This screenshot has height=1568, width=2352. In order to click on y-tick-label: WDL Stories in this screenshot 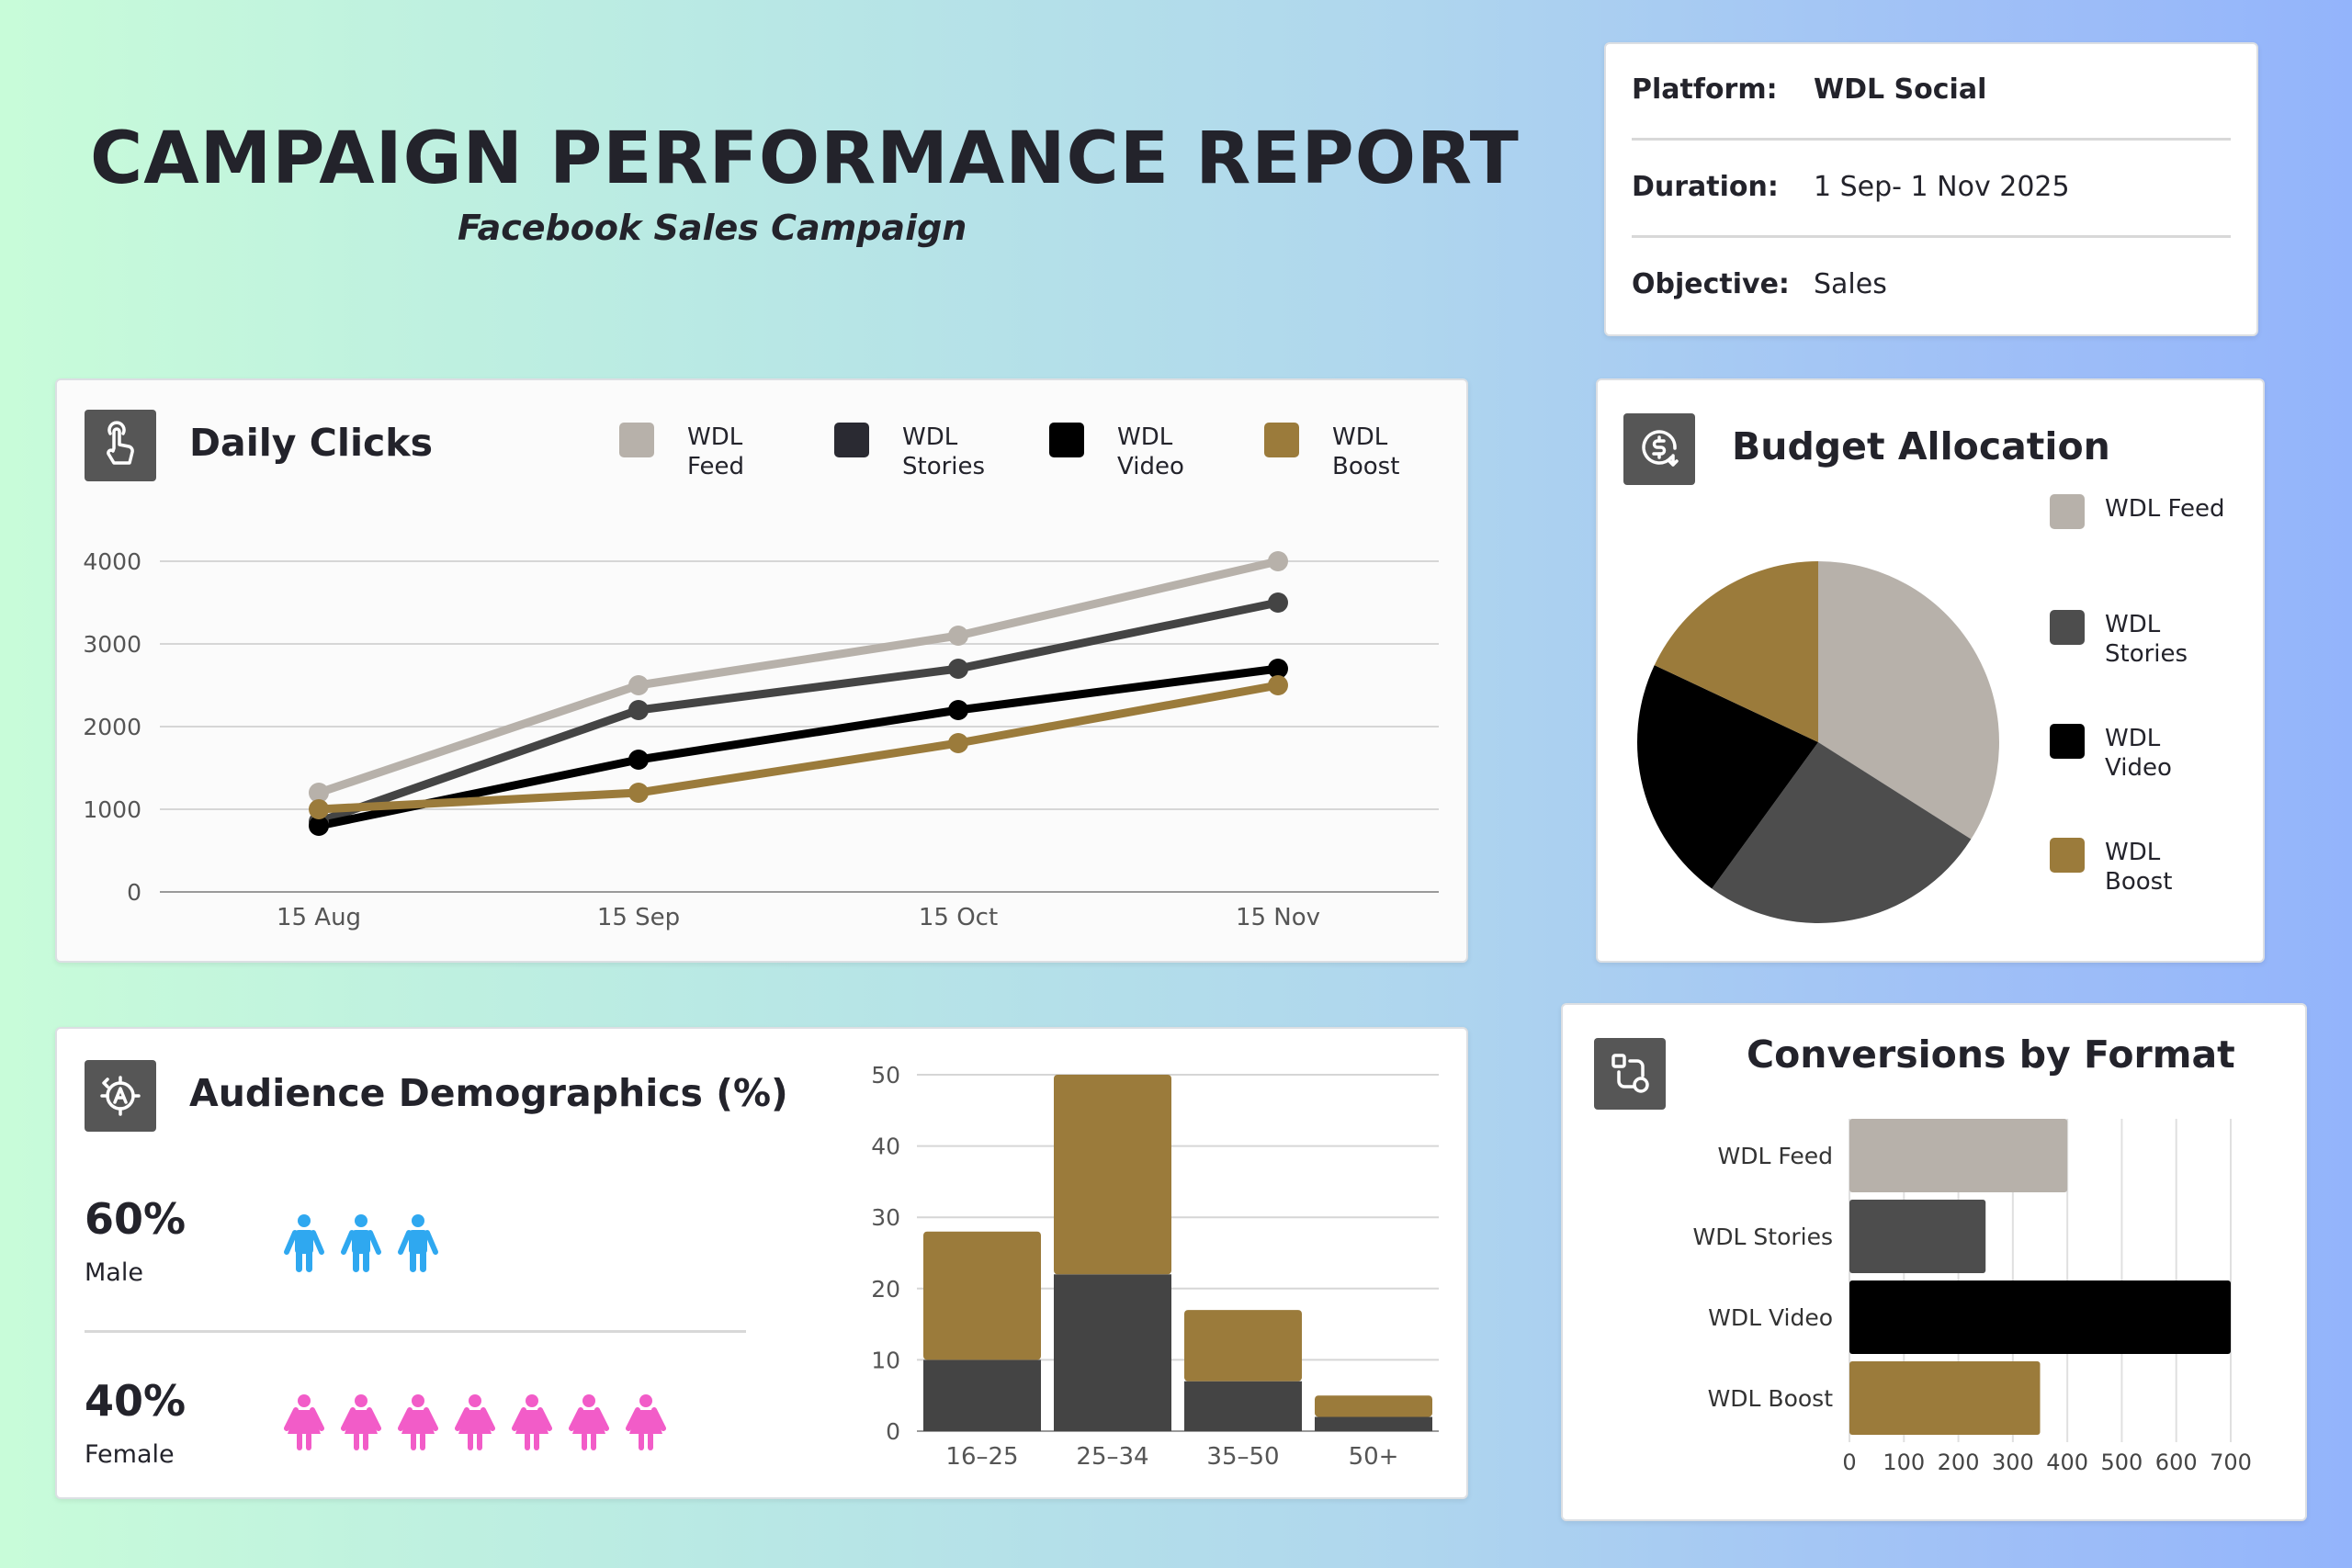, I will do `click(1763, 1237)`.